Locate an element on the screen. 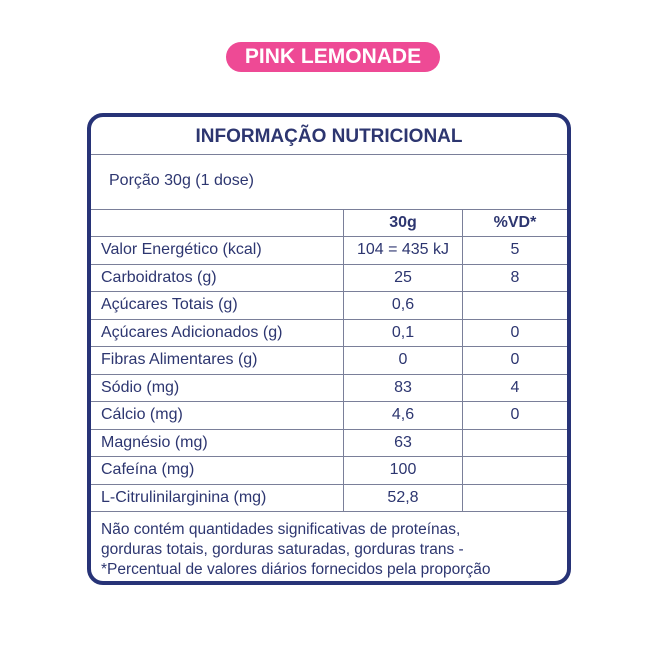 The image size is (660, 660). nutrient-name: Açúcares Totais (g) is located at coordinates (217, 305).